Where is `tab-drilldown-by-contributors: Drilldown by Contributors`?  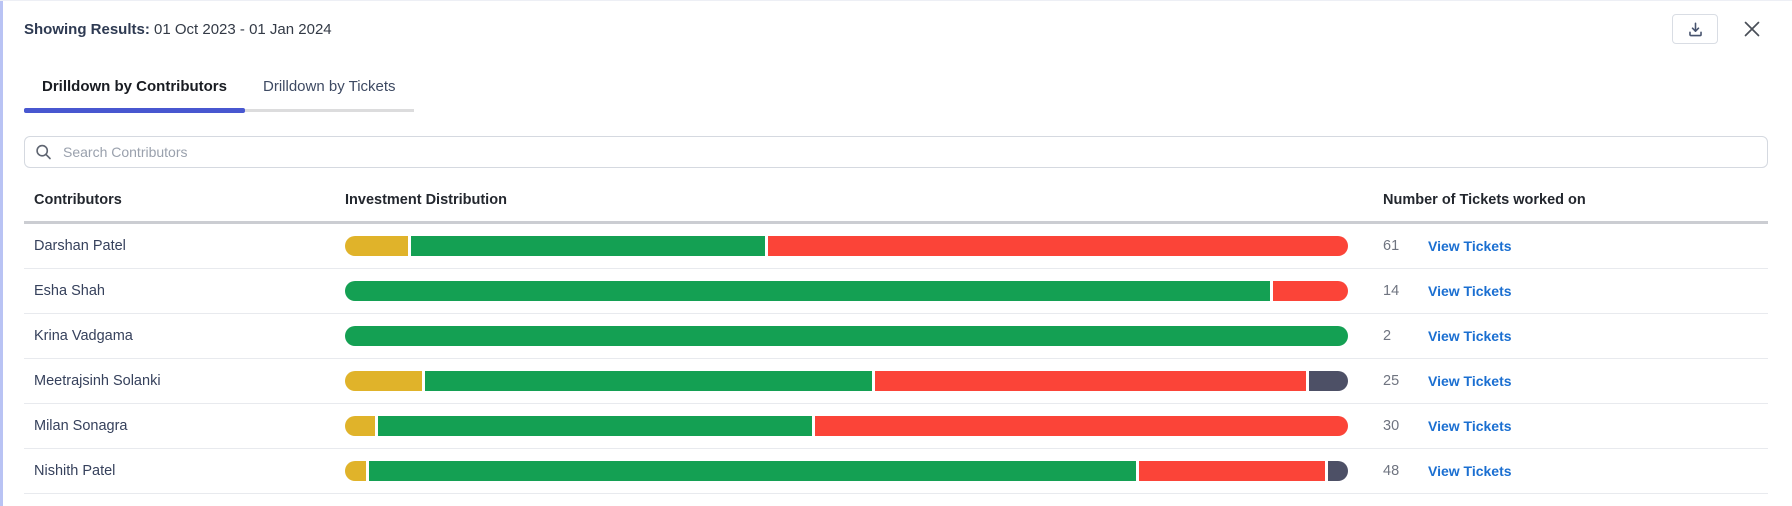 tab-drilldown-by-contributors: Drilldown by Contributors is located at coordinates (134, 90).